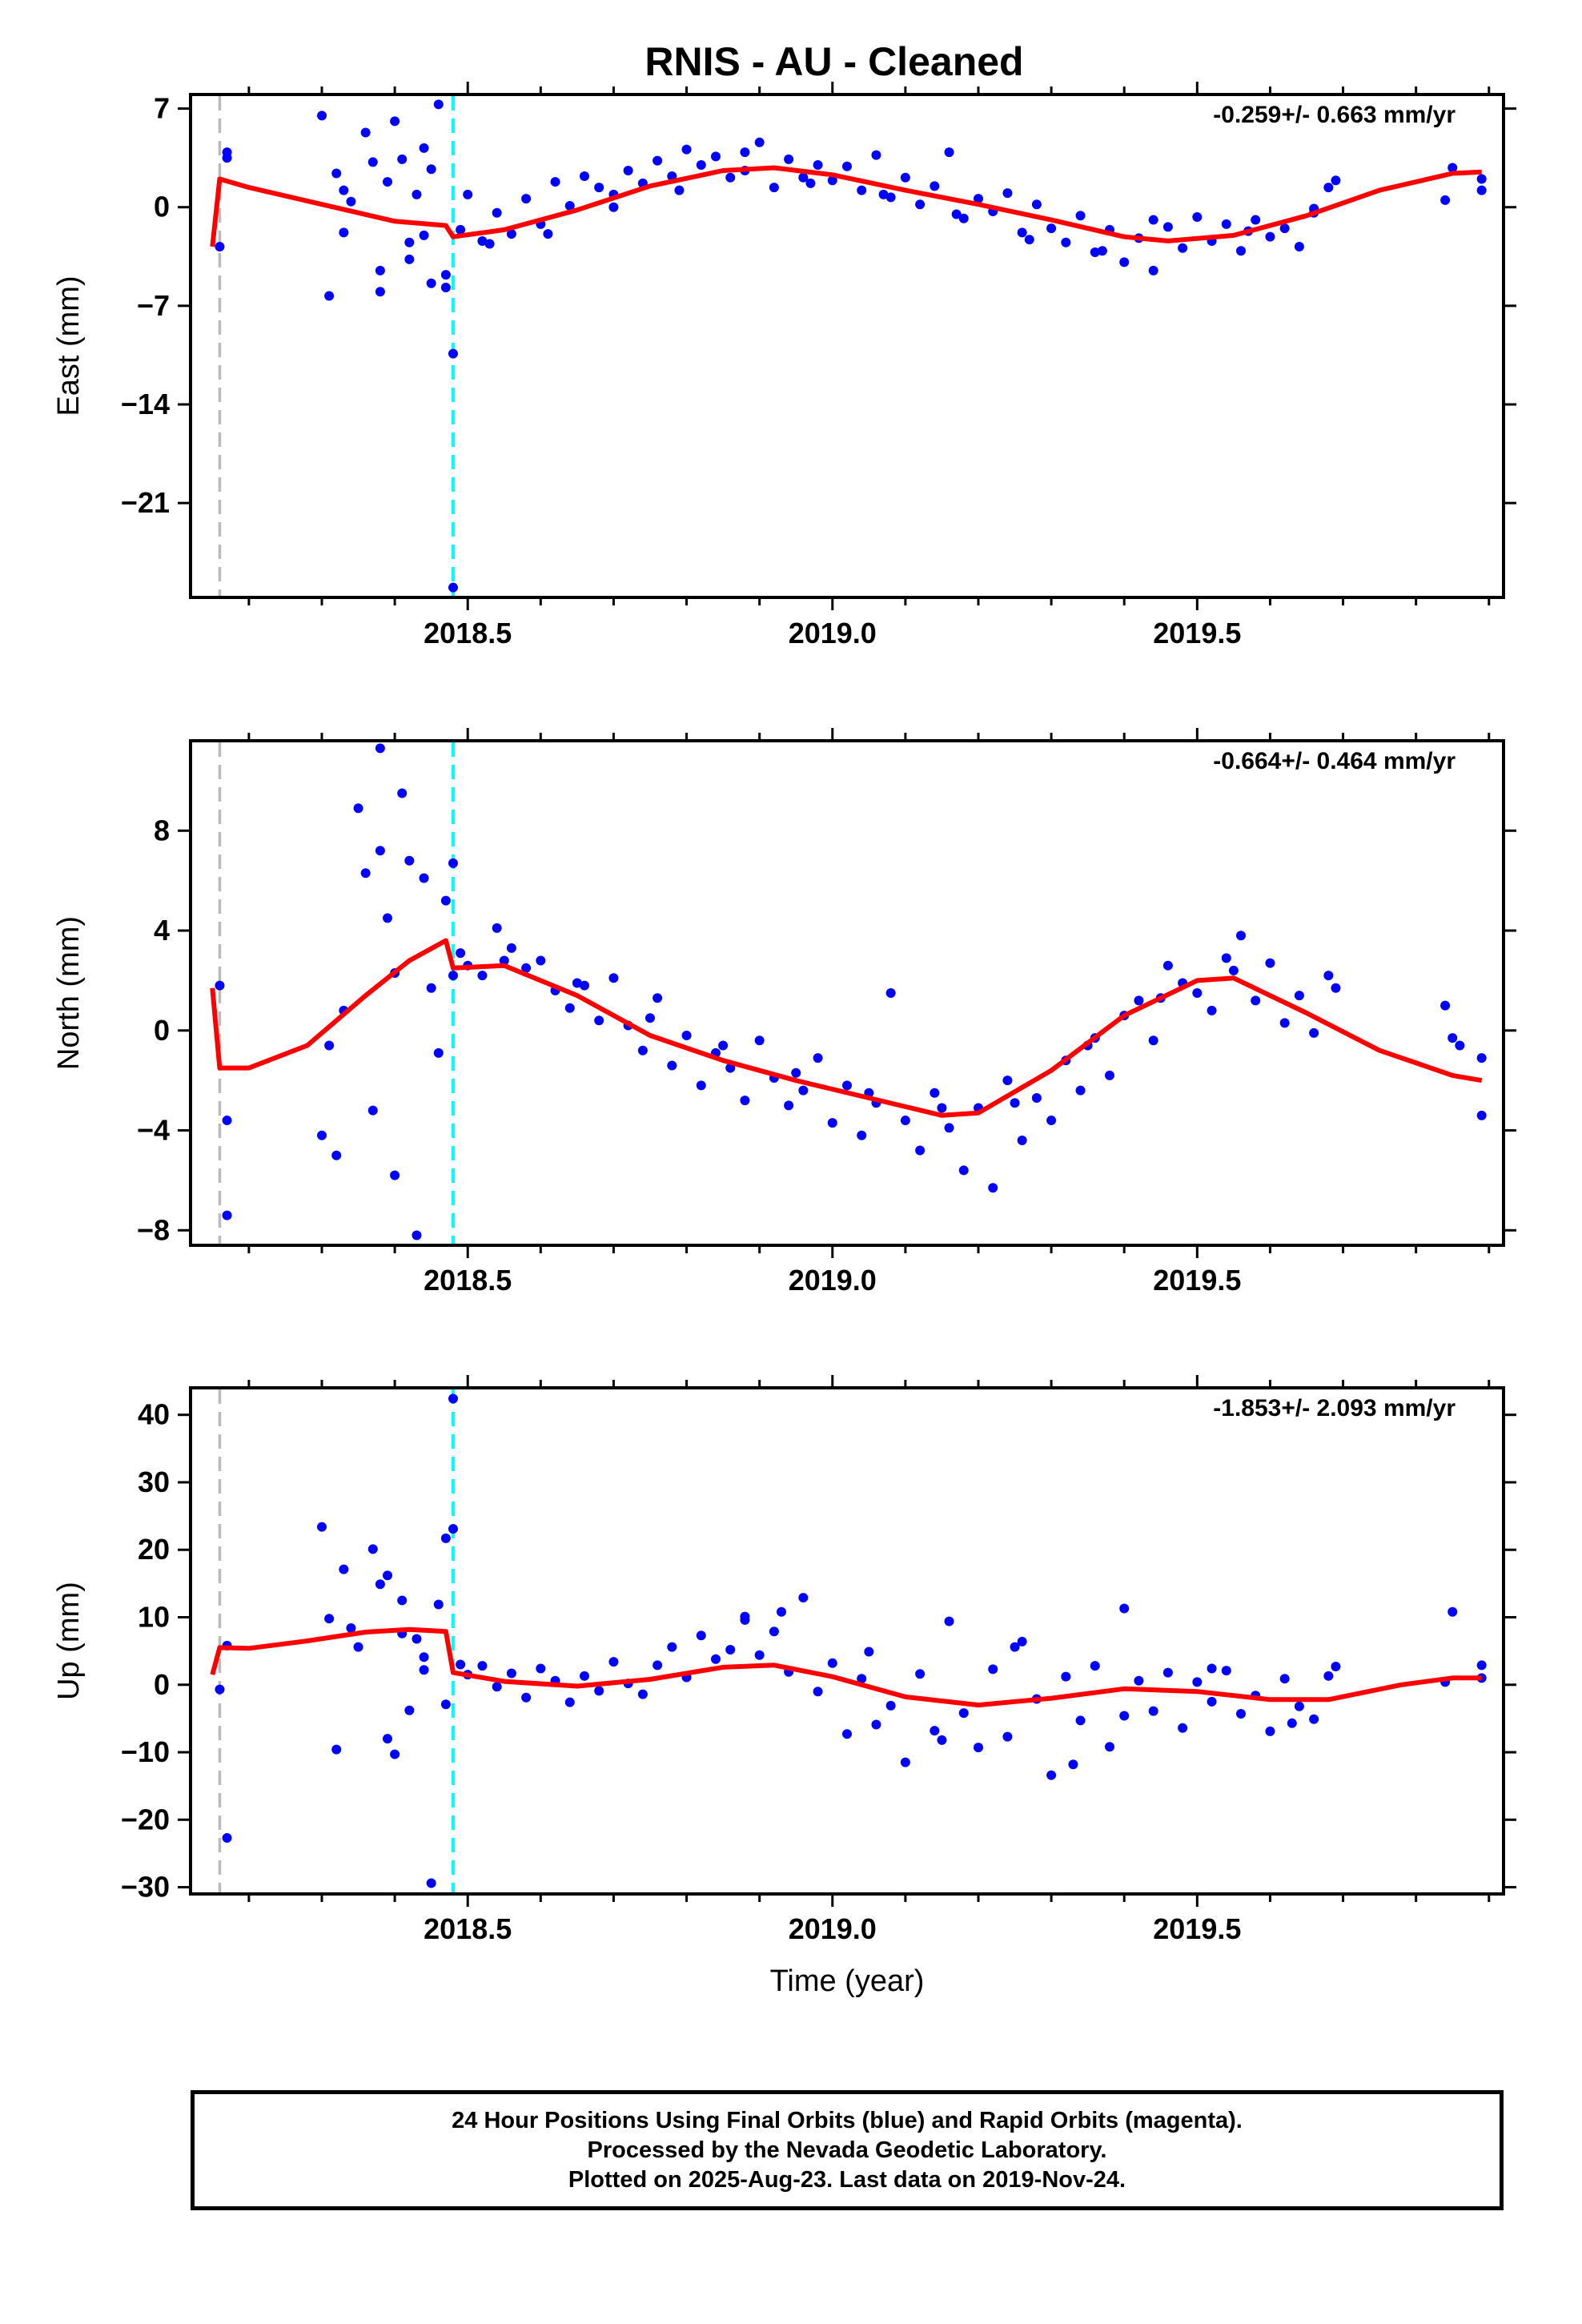 The height and width of the screenshot is (2324, 1582). What do you see at coordinates (846, 206) in the screenshot?
I see `east-model-curve` at bounding box center [846, 206].